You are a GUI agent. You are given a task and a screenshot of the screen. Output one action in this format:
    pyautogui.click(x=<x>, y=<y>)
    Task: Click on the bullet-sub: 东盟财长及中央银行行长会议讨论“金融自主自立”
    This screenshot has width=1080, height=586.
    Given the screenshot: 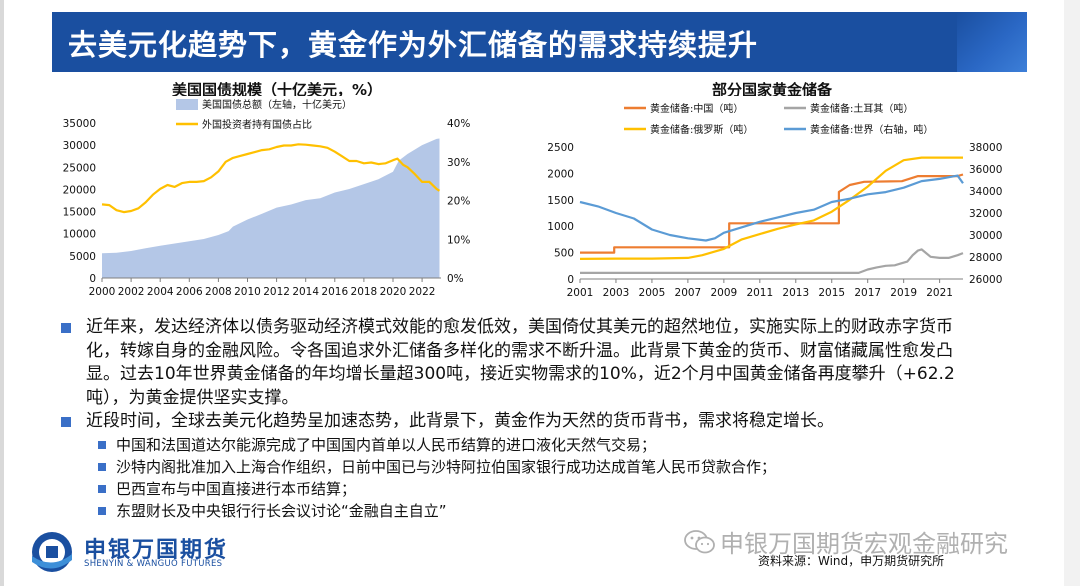 What is the action you would take?
    pyautogui.click(x=518, y=511)
    